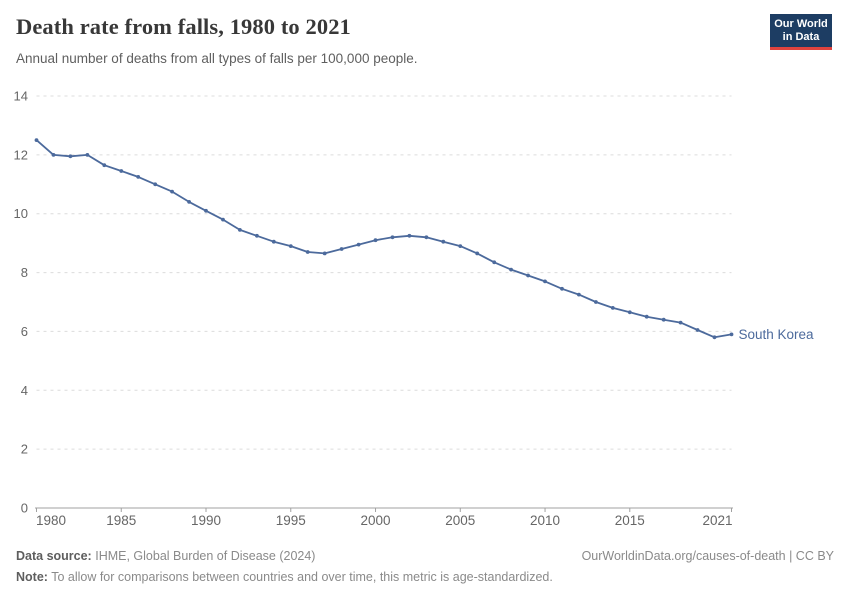  Describe the element at coordinates (777, 334) in the screenshot. I see `series-end-label: South Korea` at that location.